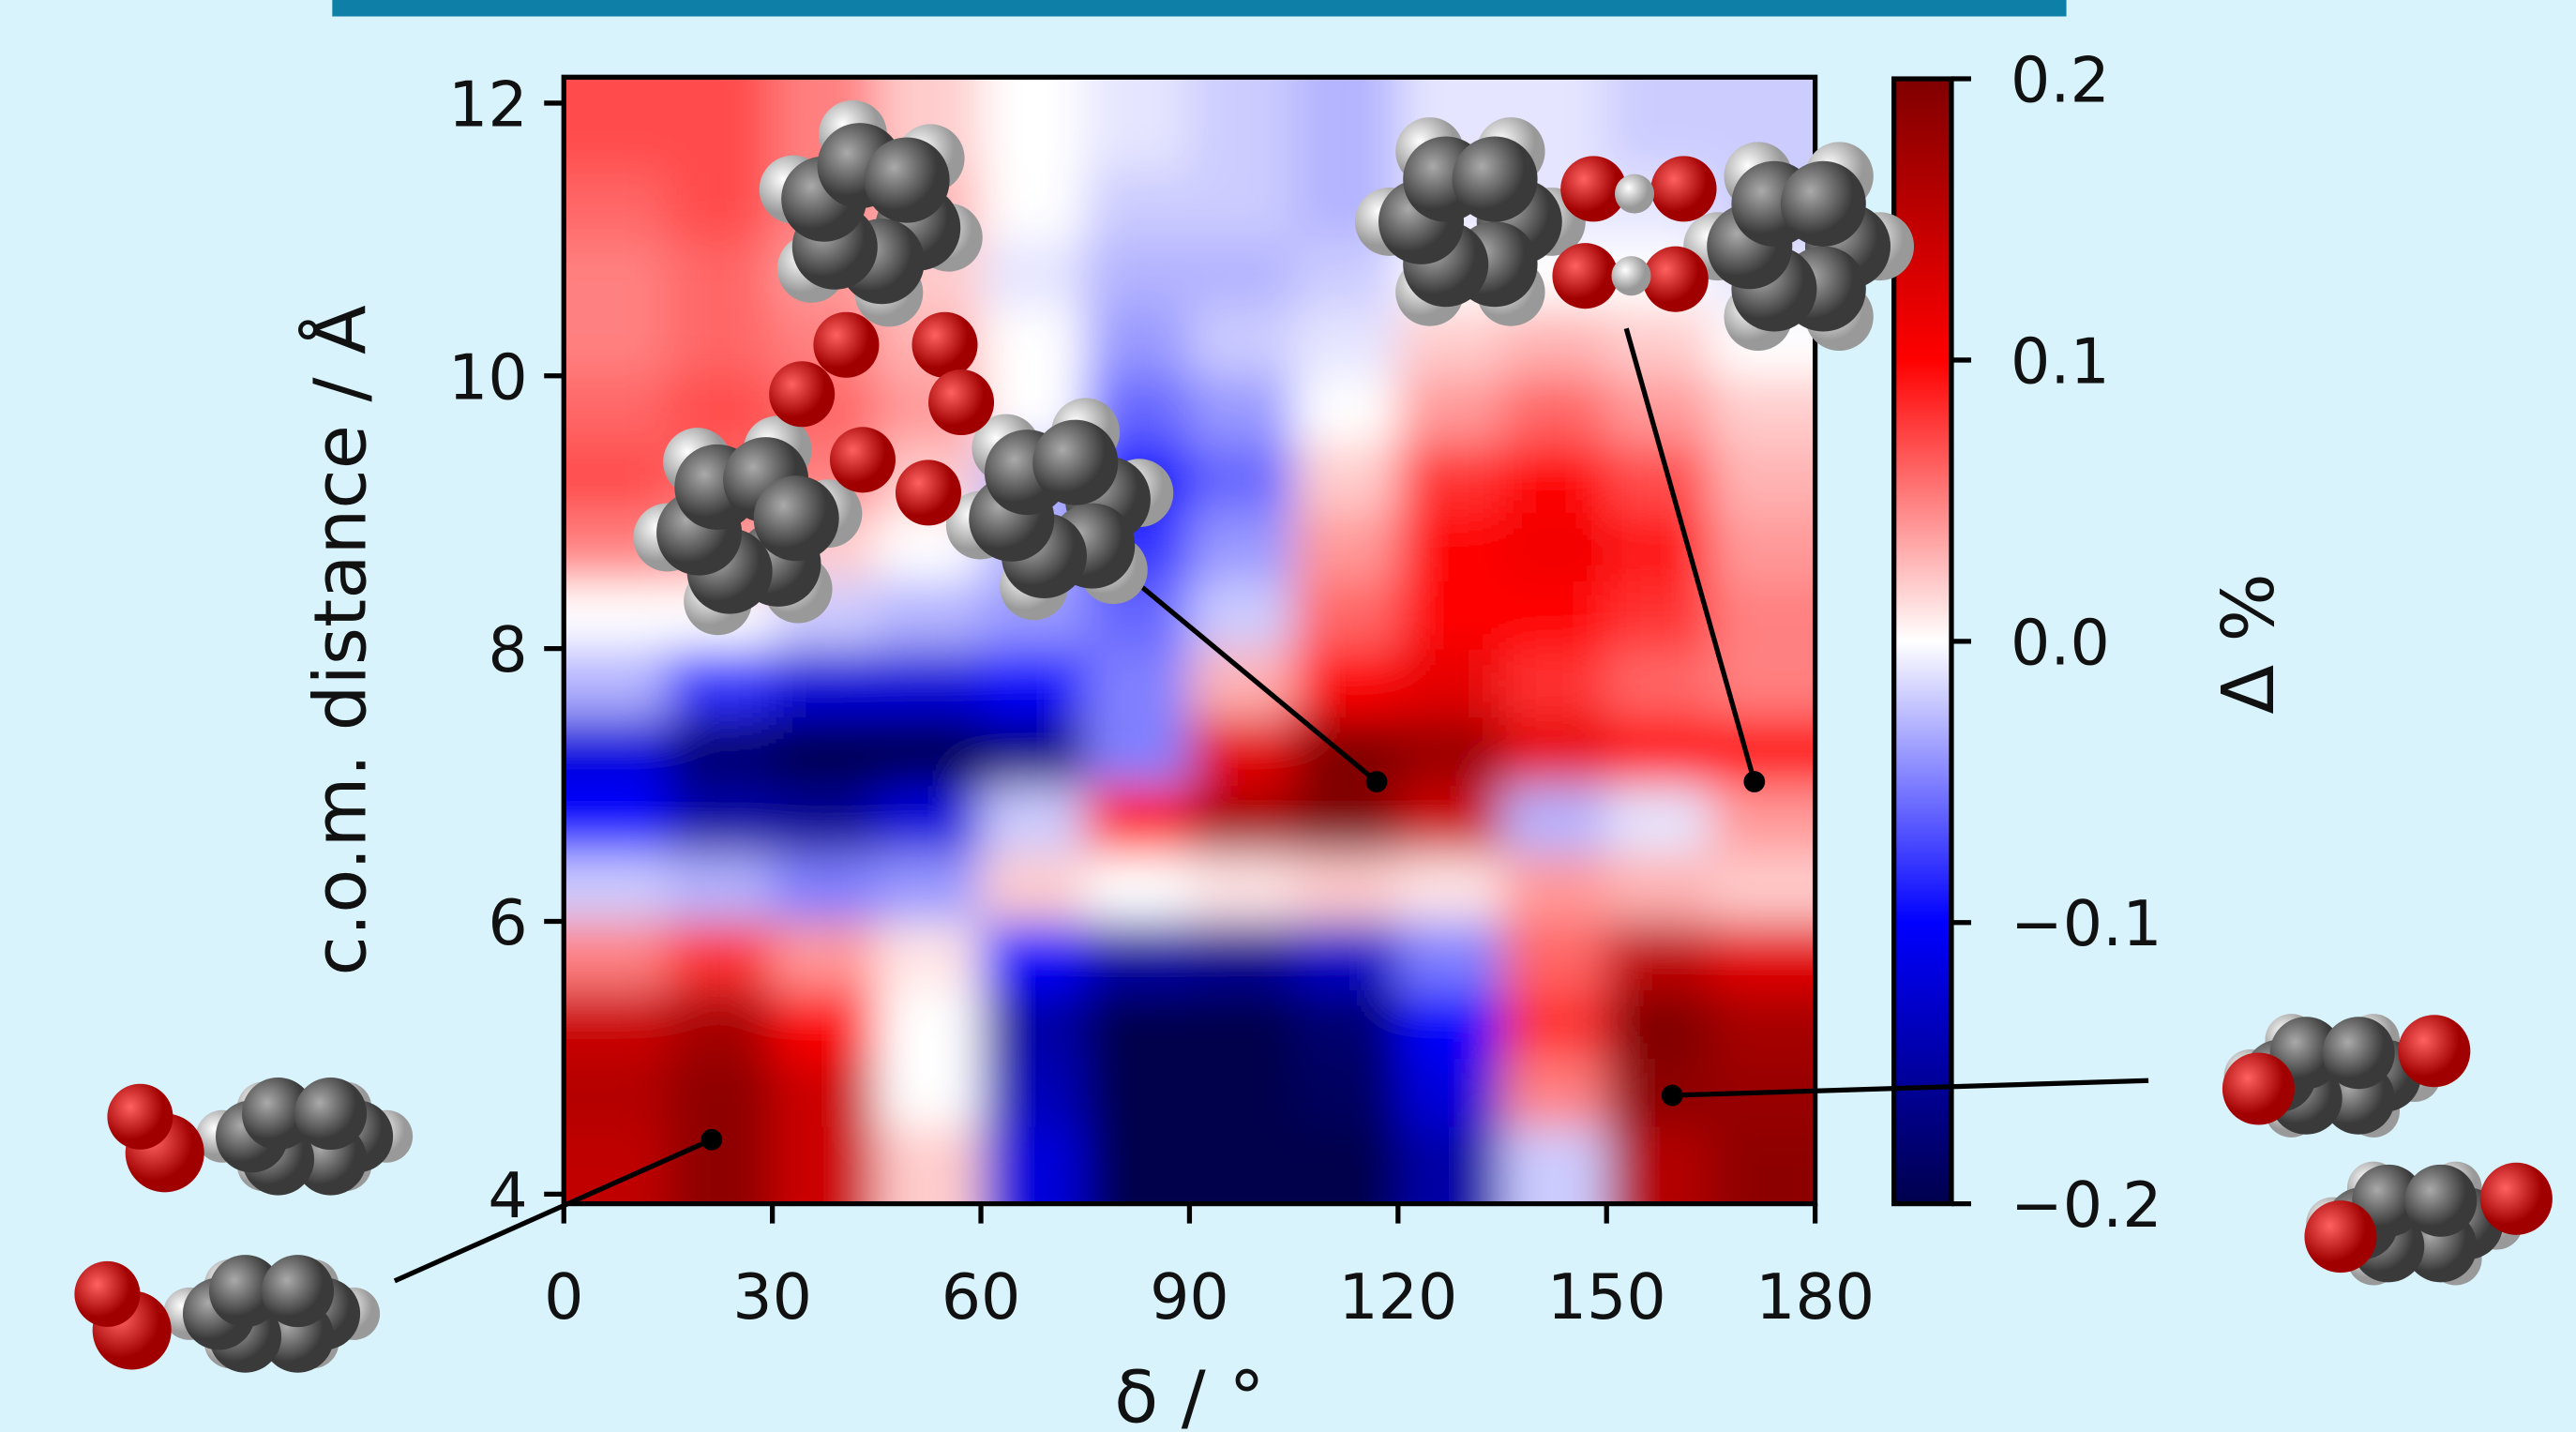  What do you see at coordinates (1189, 1297) in the screenshot?
I see `x-tick-label: 90` at bounding box center [1189, 1297].